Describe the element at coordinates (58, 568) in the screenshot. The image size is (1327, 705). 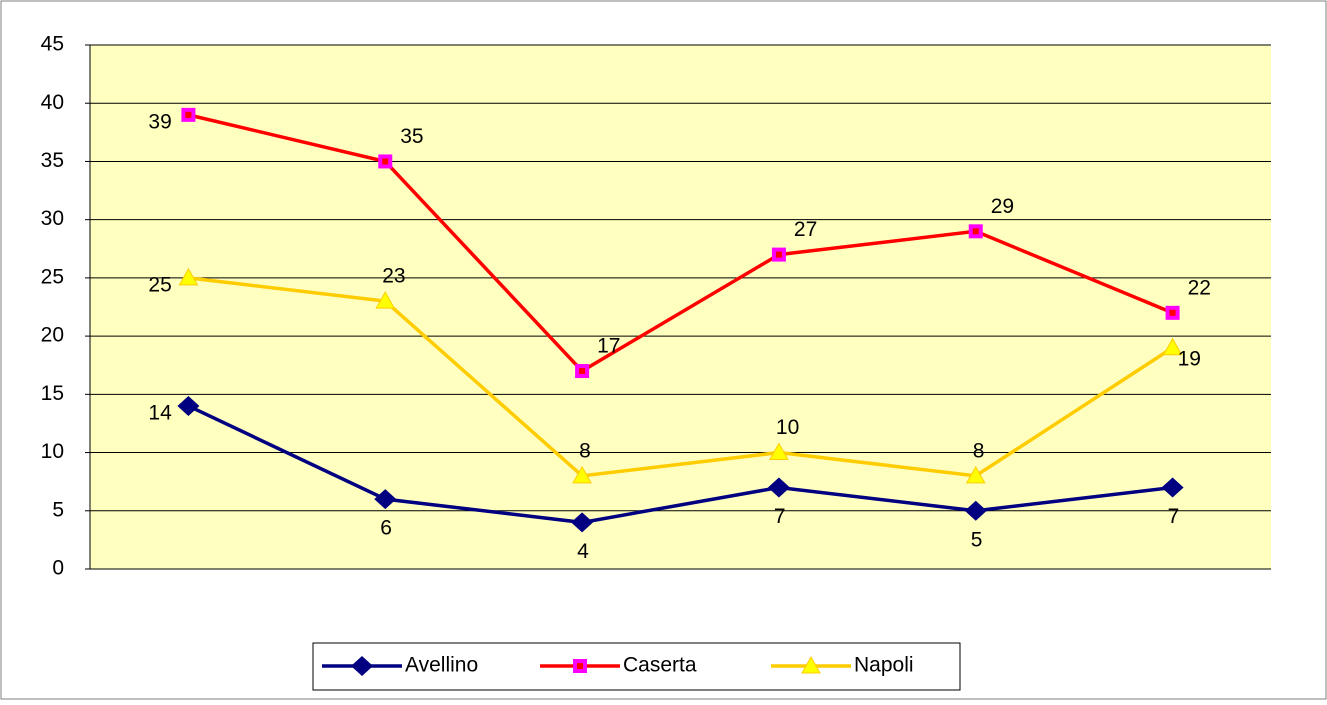
I see `y-tick-label: 0` at that location.